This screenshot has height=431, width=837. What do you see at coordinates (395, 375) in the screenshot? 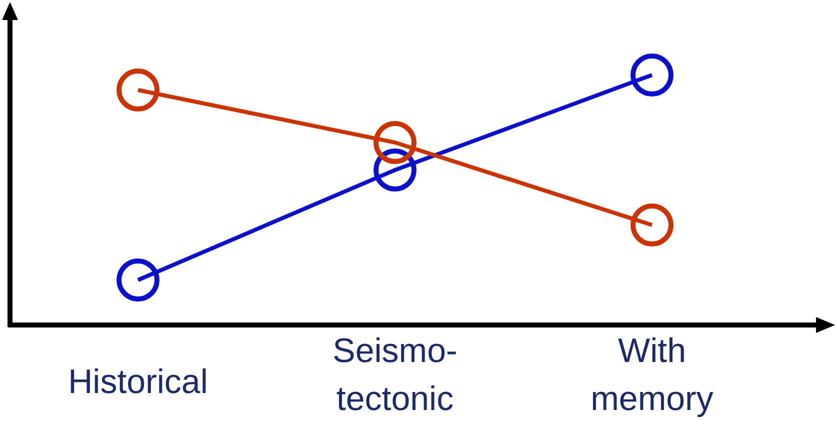
I see `x-tick-label: Seismo-tectonic` at bounding box center [395, 375].